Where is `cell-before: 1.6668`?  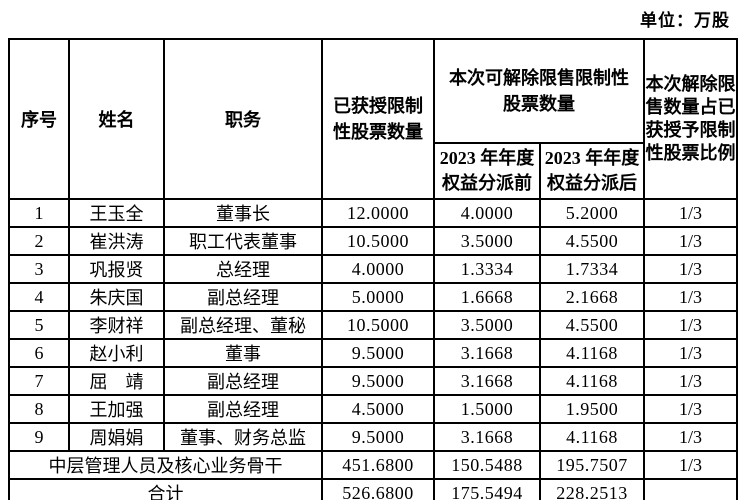 cell-before: 1.6668 is located at coordinates (487, 297).